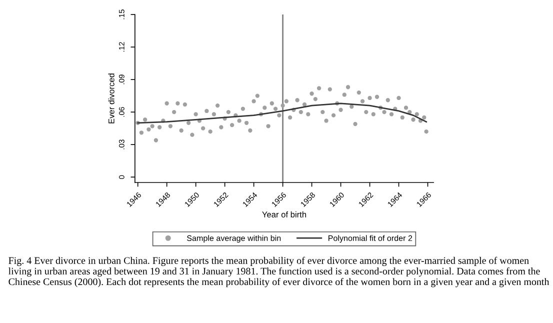 The height and width of the screenshot is (323, 553). Describe the element at coordinates (234, 239) in the screenshot. I see `legend-label: Sample average within bin` at that location.